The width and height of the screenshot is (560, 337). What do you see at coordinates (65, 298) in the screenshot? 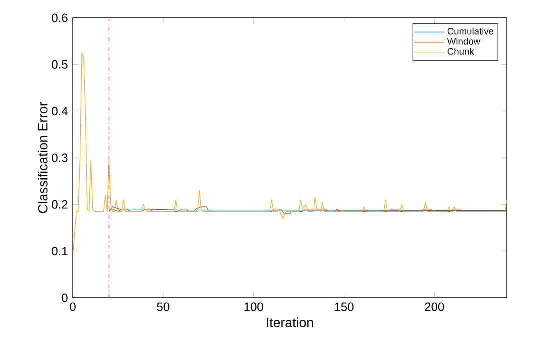
I see `y-tick-label: 0` at bounding box center [65, 298].